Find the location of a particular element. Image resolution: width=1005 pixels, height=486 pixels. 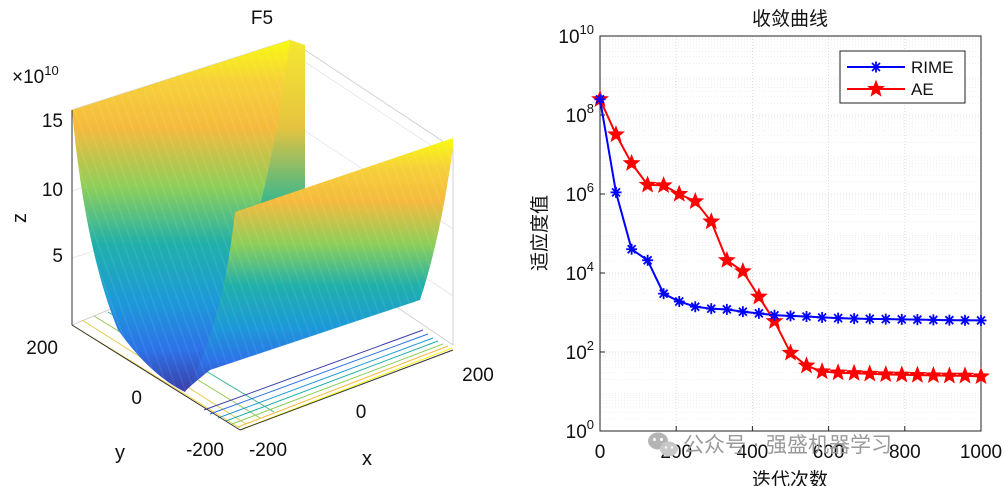

y-tick-label: 10⁸ is located at coordinates (580, 114).